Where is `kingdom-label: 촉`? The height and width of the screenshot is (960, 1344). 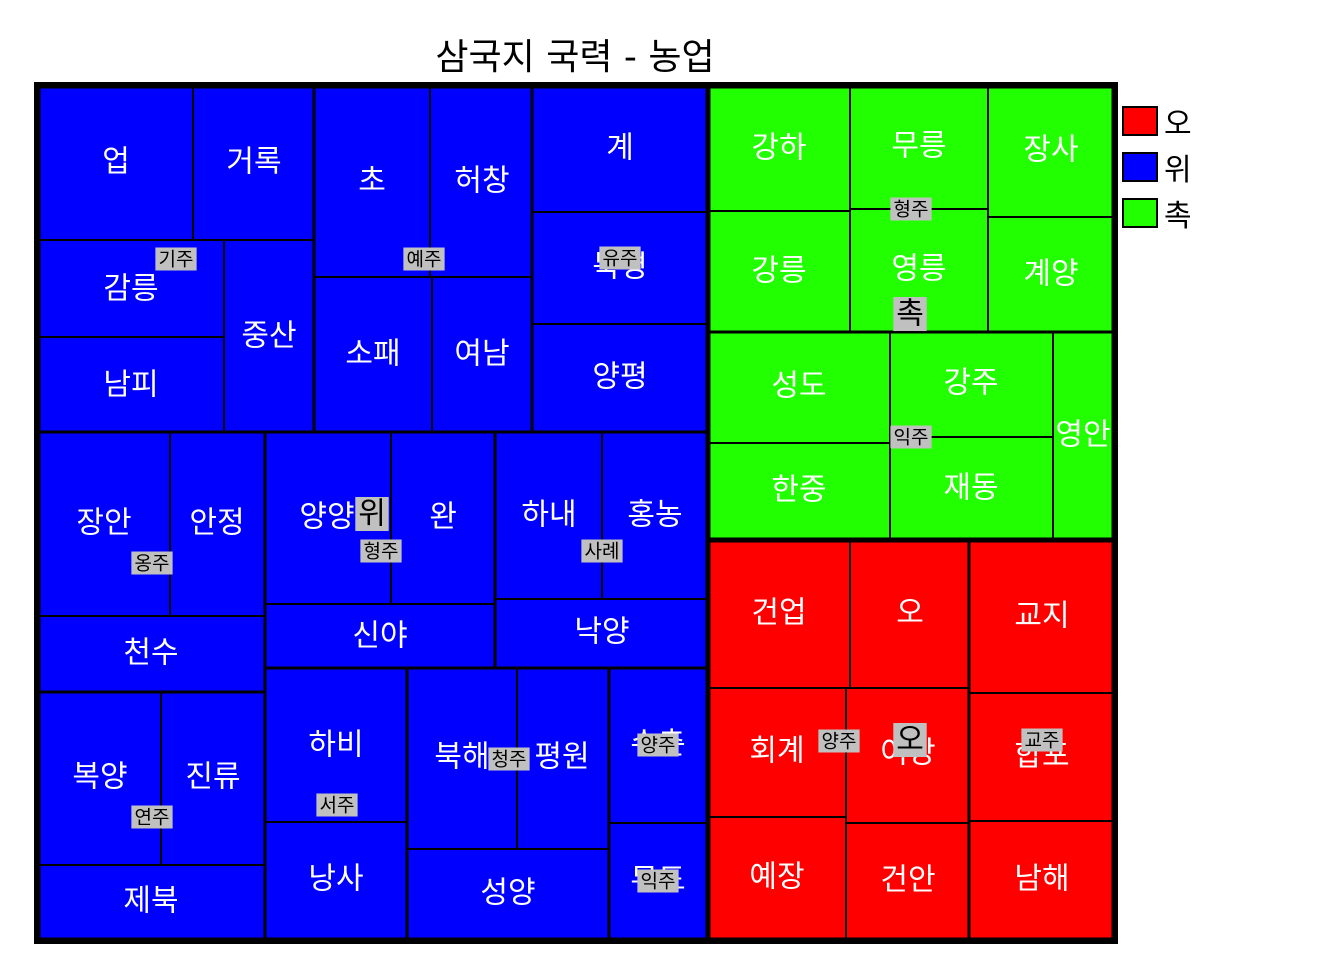
kingdom-label: 촉 is located at coordinates (910, 314).